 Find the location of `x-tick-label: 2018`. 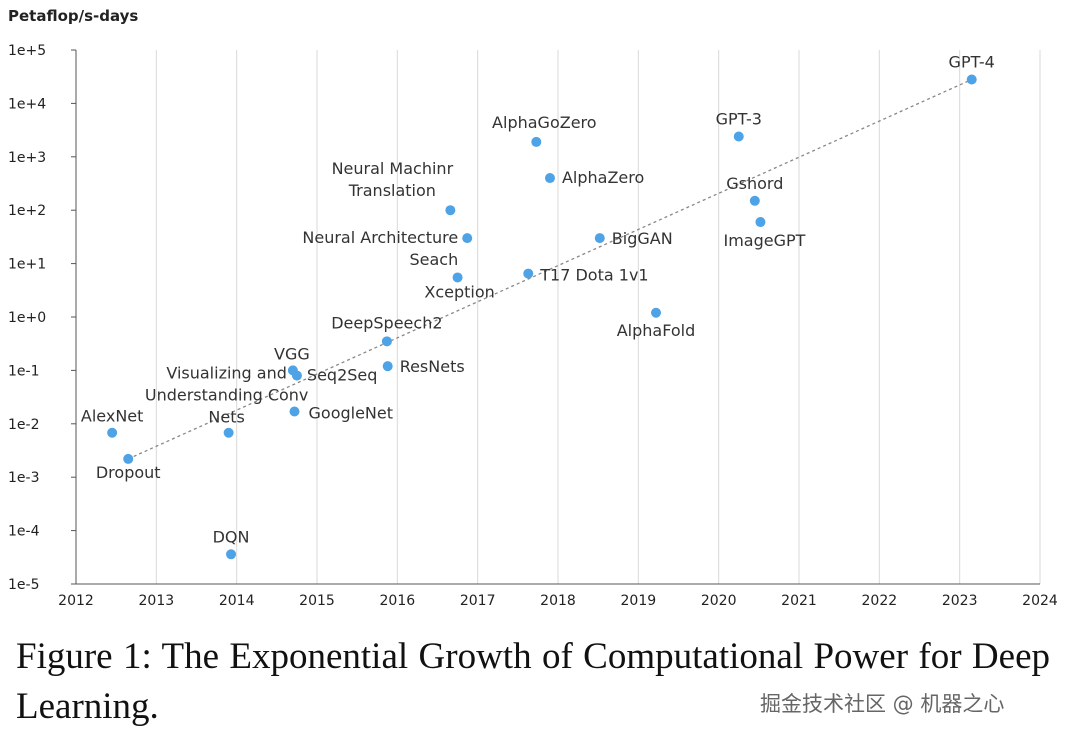

x-tick-label: 2018 is located at coordinates (558, 601).